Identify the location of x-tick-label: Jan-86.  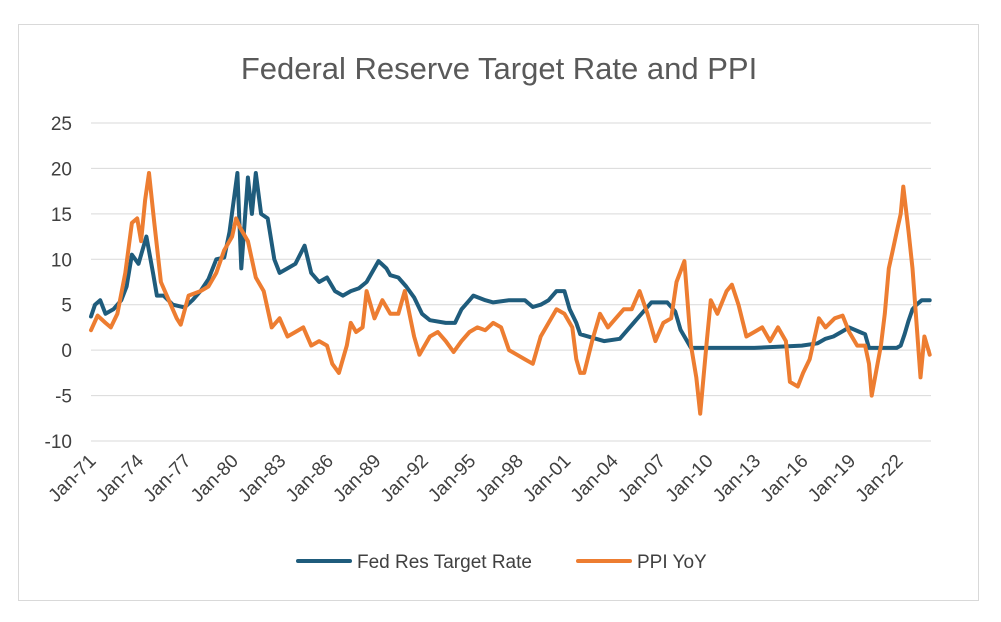
(310, 479).